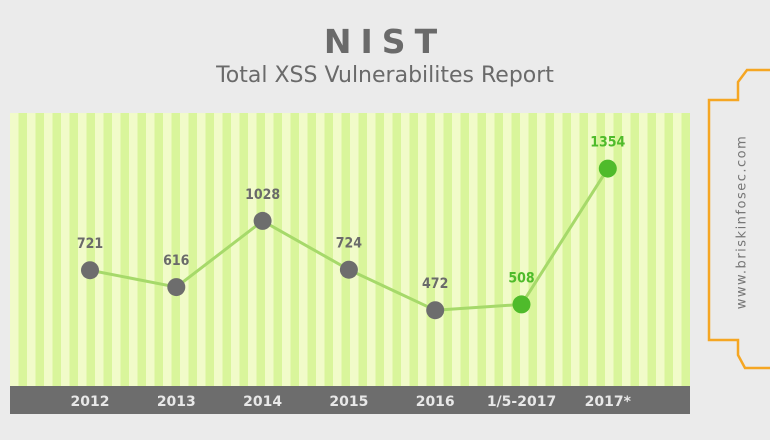 This screenshot has height=440, width=770. I want to click on x-tick-label: 2015, so click(348, 402).